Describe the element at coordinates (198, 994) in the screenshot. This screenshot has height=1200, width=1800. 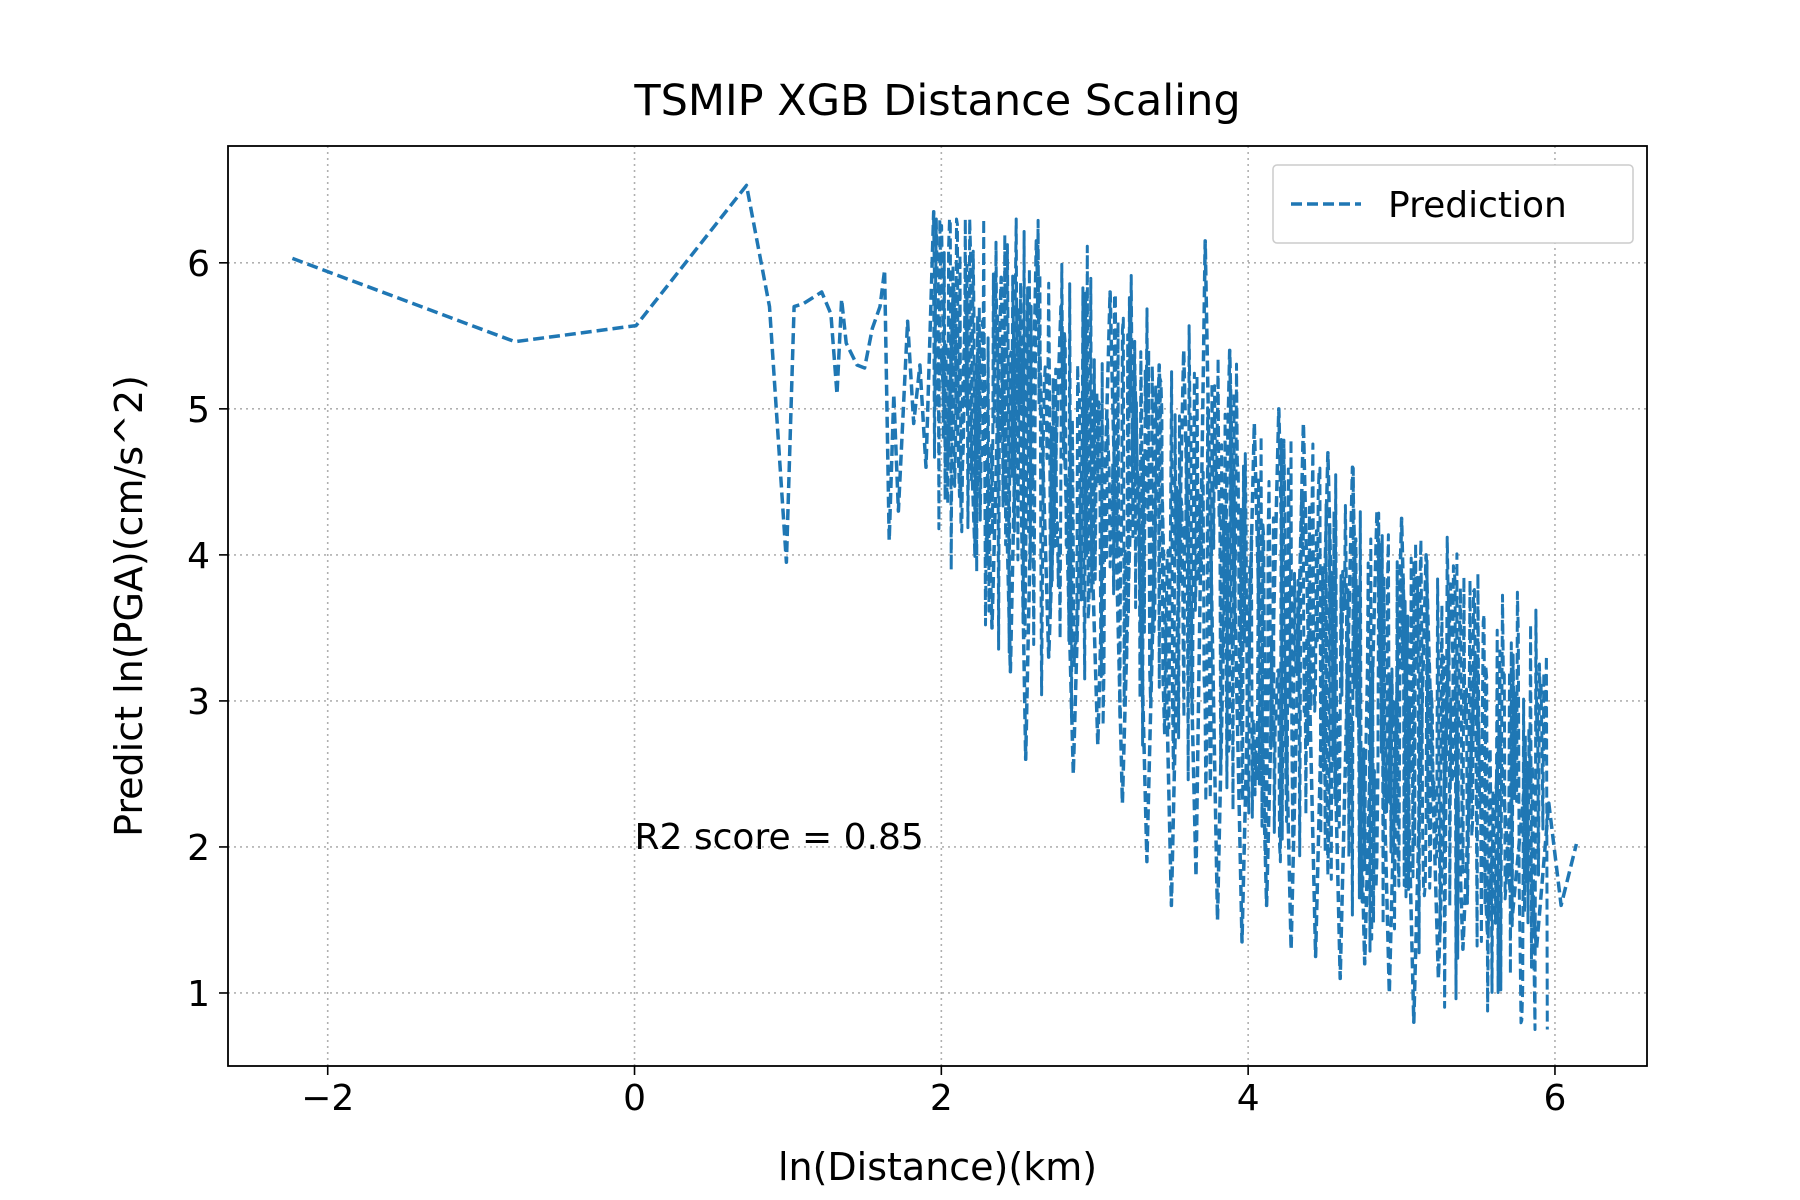
I see `y-tick-label: 1` at that location.